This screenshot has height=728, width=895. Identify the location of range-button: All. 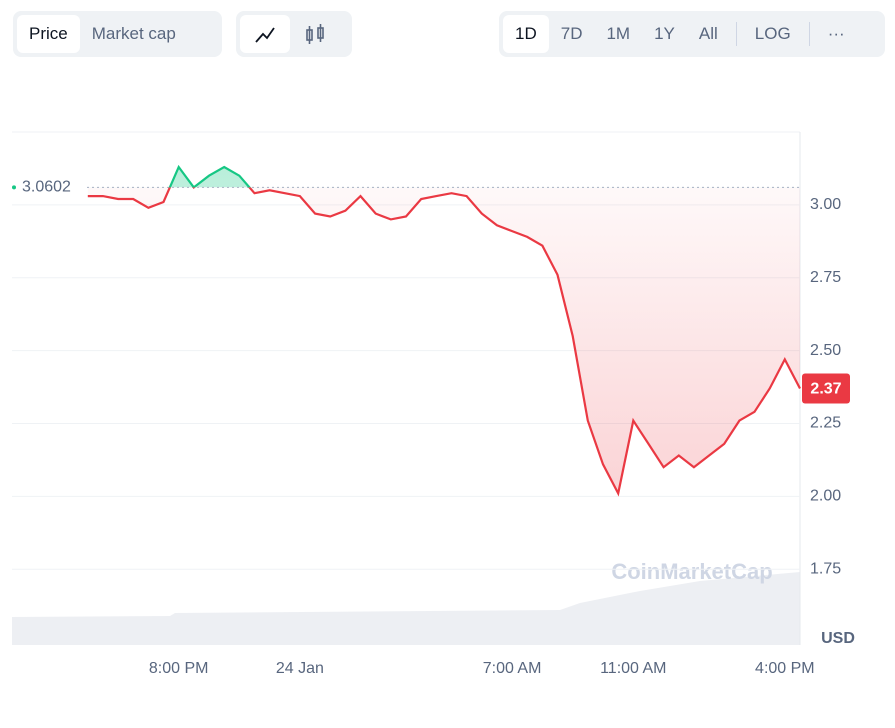
(708, 33).